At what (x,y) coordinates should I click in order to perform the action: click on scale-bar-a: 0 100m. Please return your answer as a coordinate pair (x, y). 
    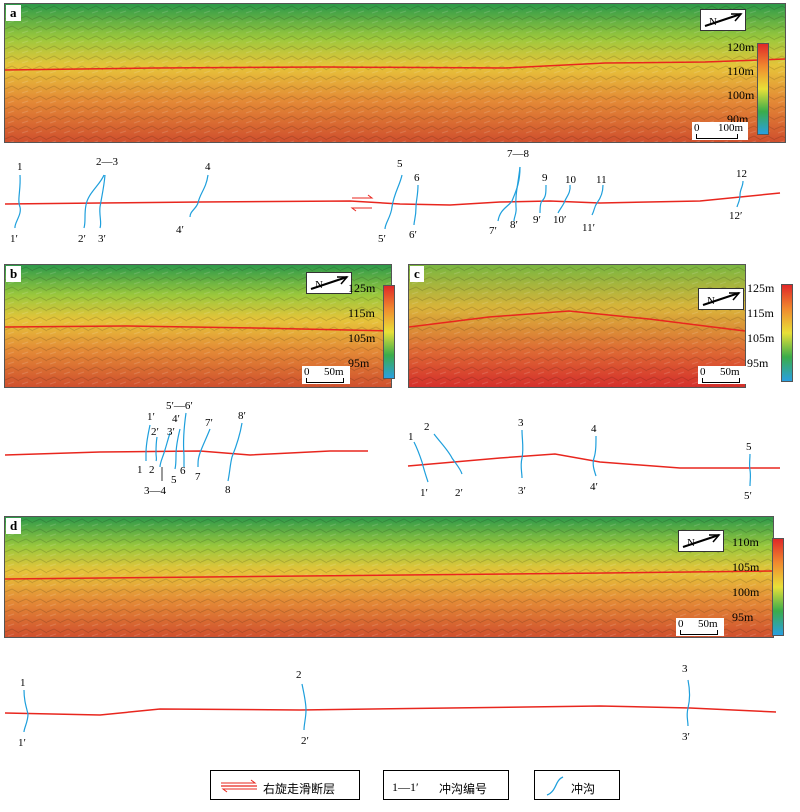
    Looking at the image, I should click on (720, 131).